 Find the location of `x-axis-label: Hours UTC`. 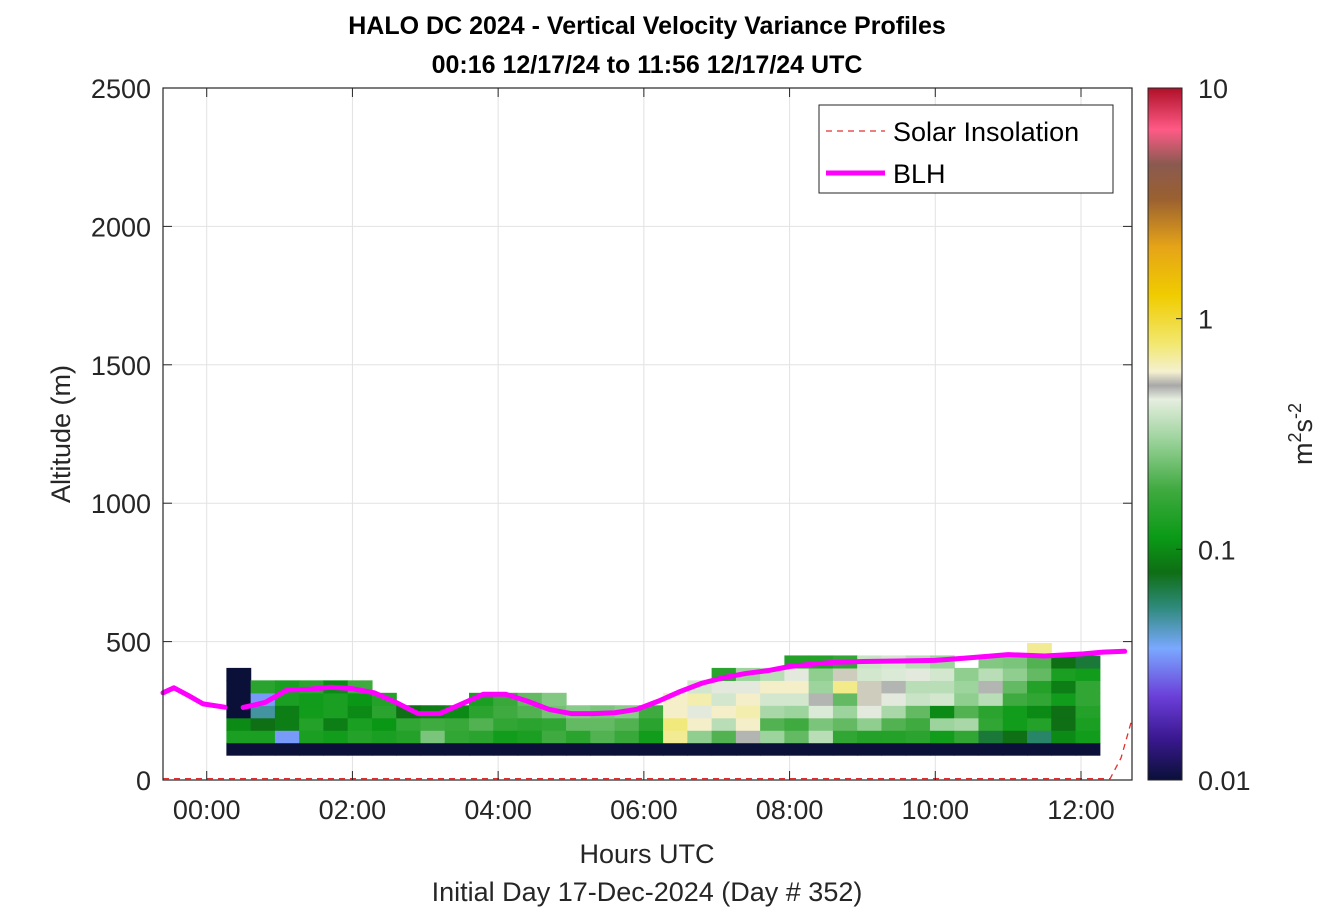

x-axis-label: Hours UTC is located at coordinates (646, 854).